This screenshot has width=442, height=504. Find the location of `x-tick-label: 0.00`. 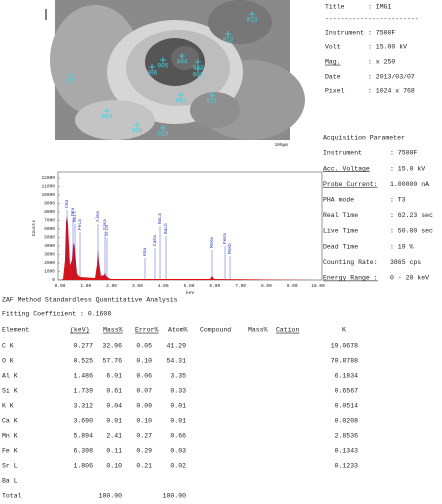

x-tick-label: 0.00 is located at coordinates (60, 286).